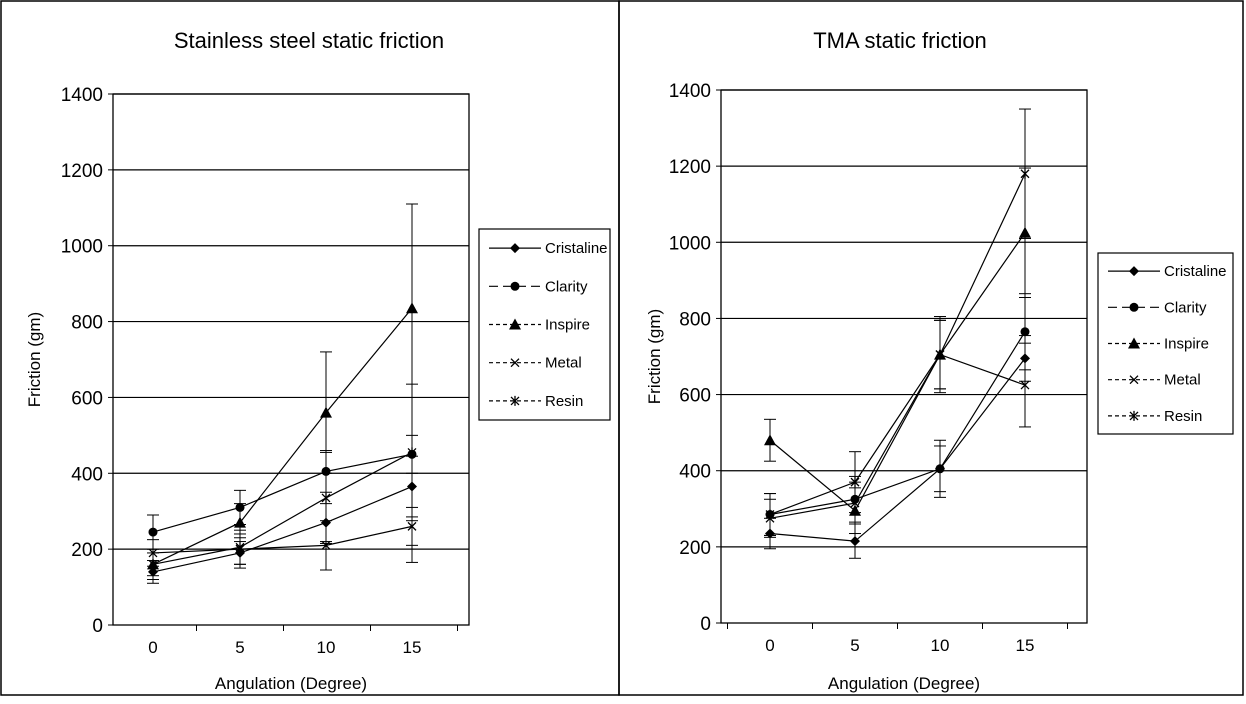 This screenshot has height=704, width=1246. What do you see at coordinates (900, 40) in the screenshot?
I see `chart-title: TMA static friction` at bounding box center [900, 40].